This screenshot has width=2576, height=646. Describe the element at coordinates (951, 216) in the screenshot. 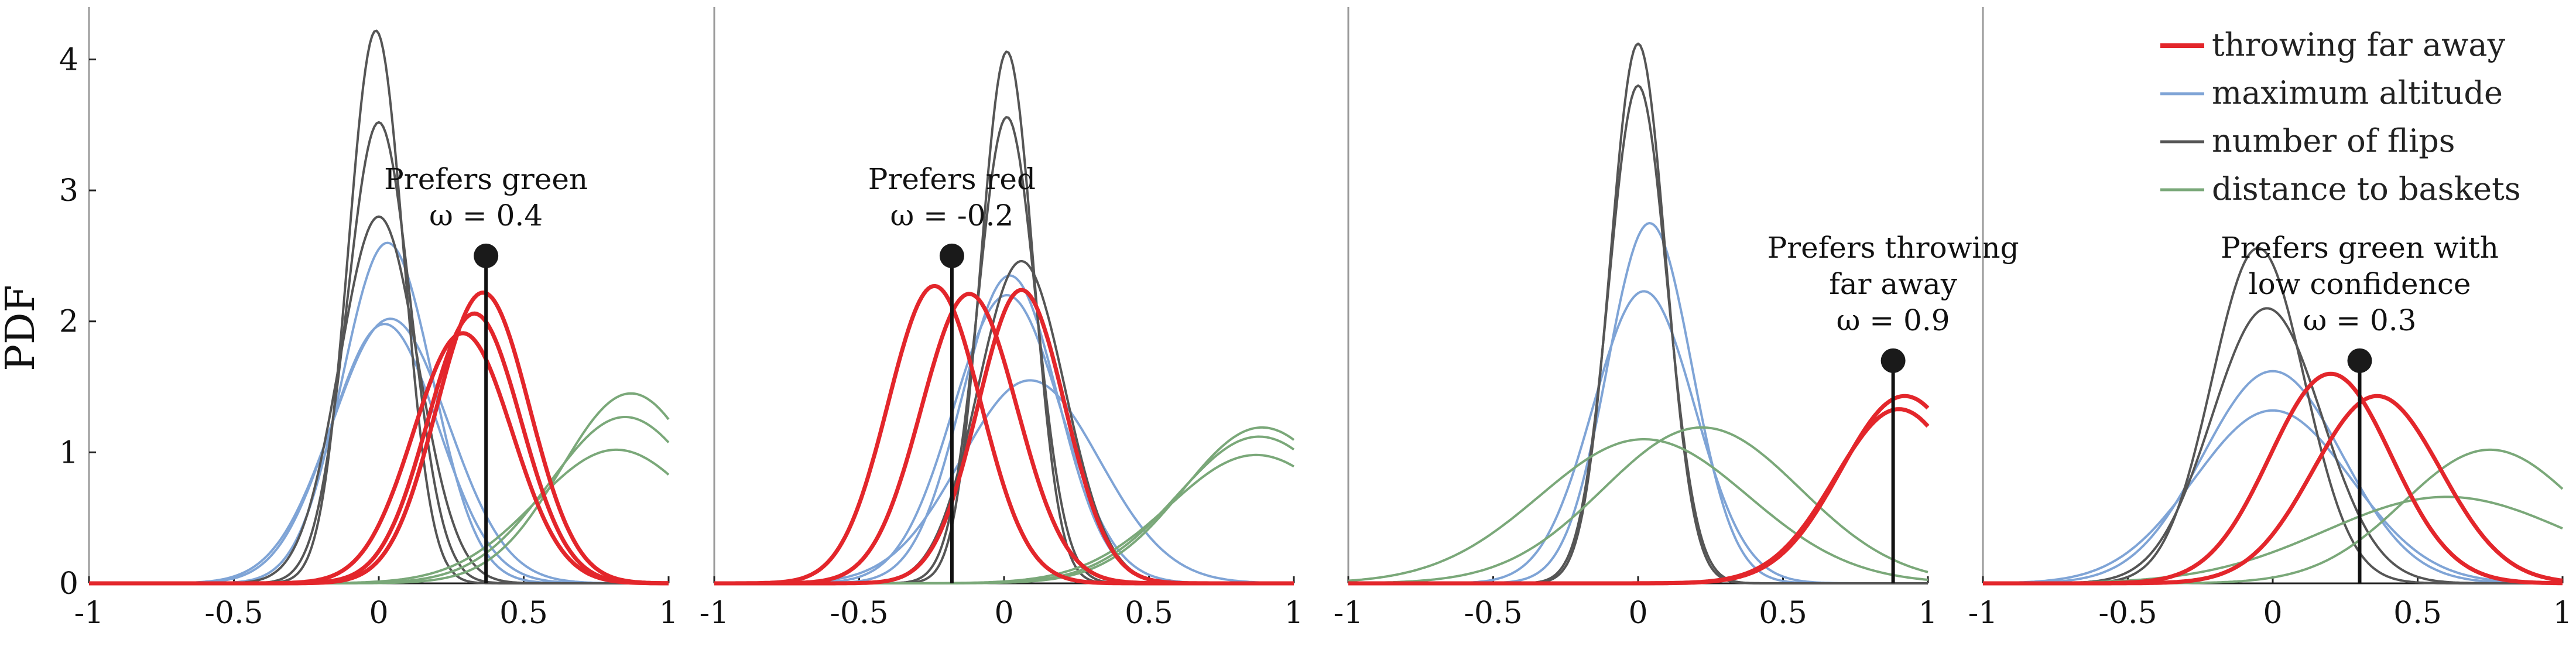

I see `annotation-line: ω = -0.2` at that location.